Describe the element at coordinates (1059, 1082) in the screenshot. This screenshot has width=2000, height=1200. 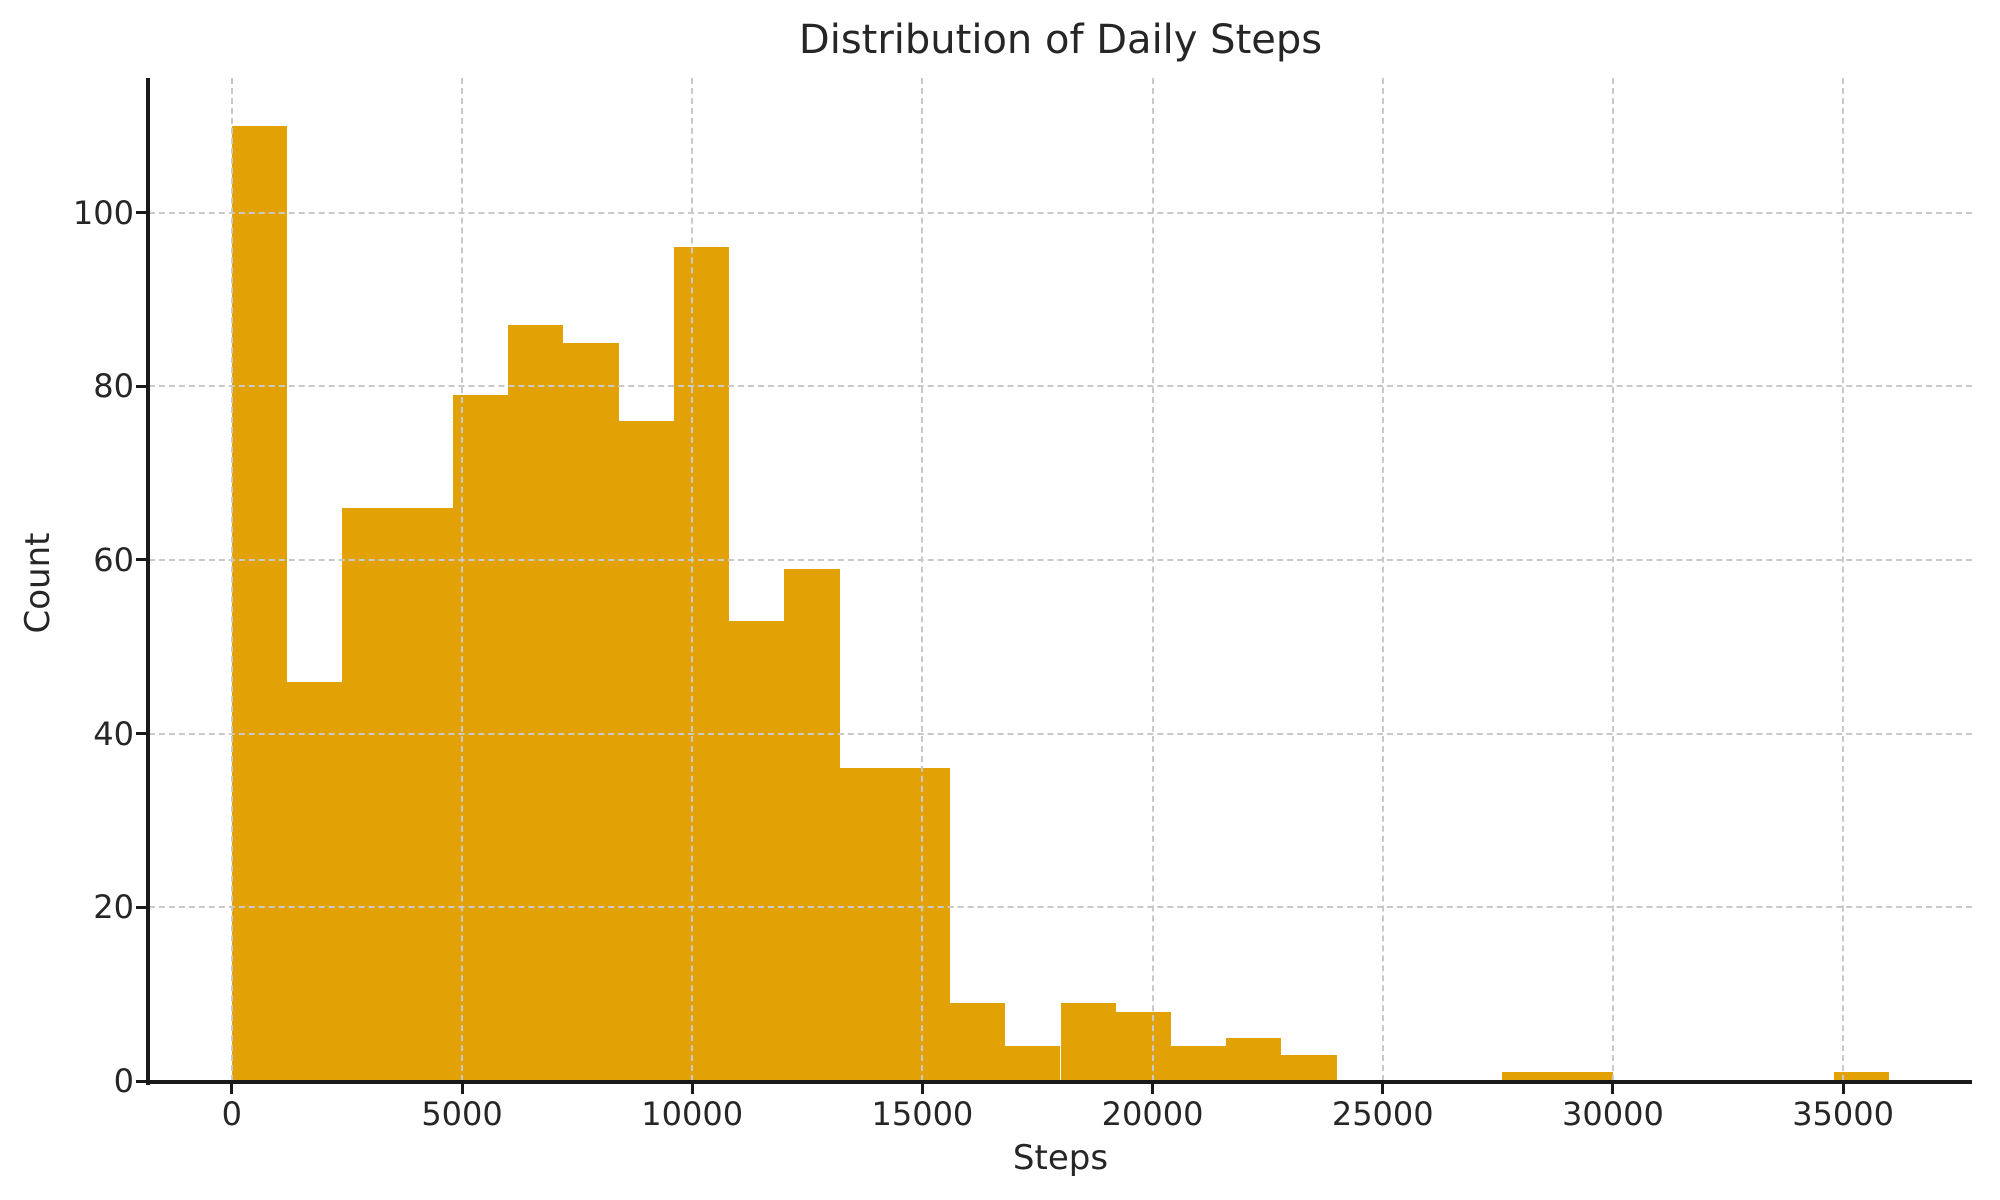
I see `x-axis-line` at that location.